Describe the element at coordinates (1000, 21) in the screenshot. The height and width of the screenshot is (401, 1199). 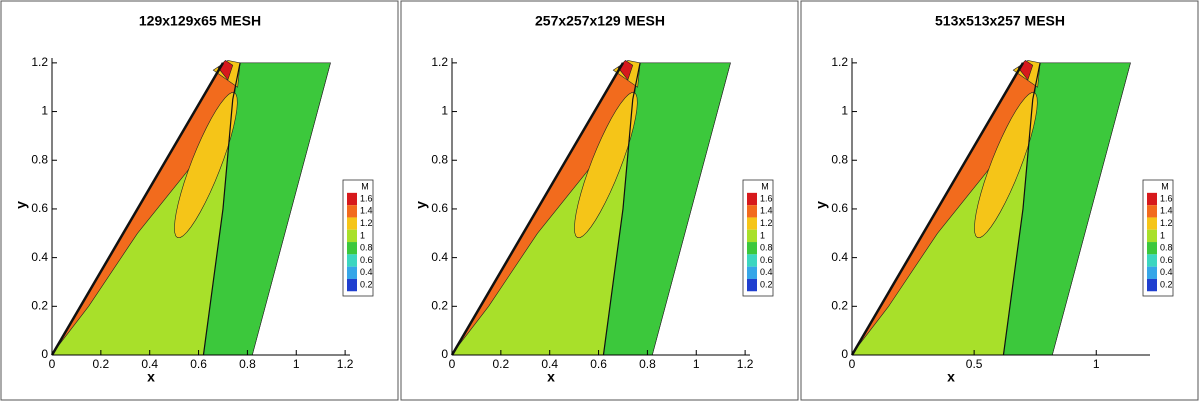
I see `chart-title: 513x513x257 MESH` at that location.